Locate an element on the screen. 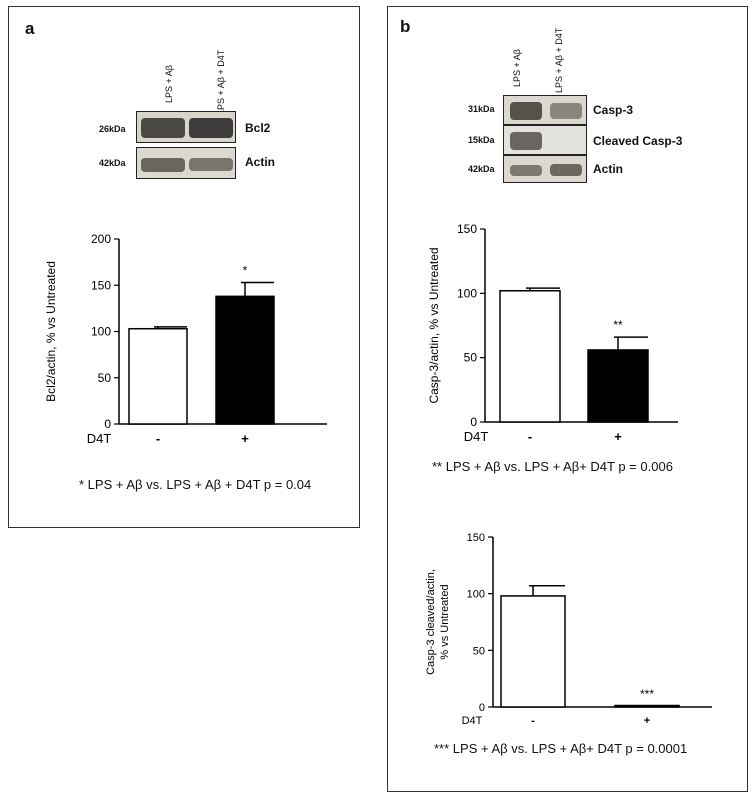  y-axis-label: Casp-3 cleaved/actin, is located at coordinates (431, 622).